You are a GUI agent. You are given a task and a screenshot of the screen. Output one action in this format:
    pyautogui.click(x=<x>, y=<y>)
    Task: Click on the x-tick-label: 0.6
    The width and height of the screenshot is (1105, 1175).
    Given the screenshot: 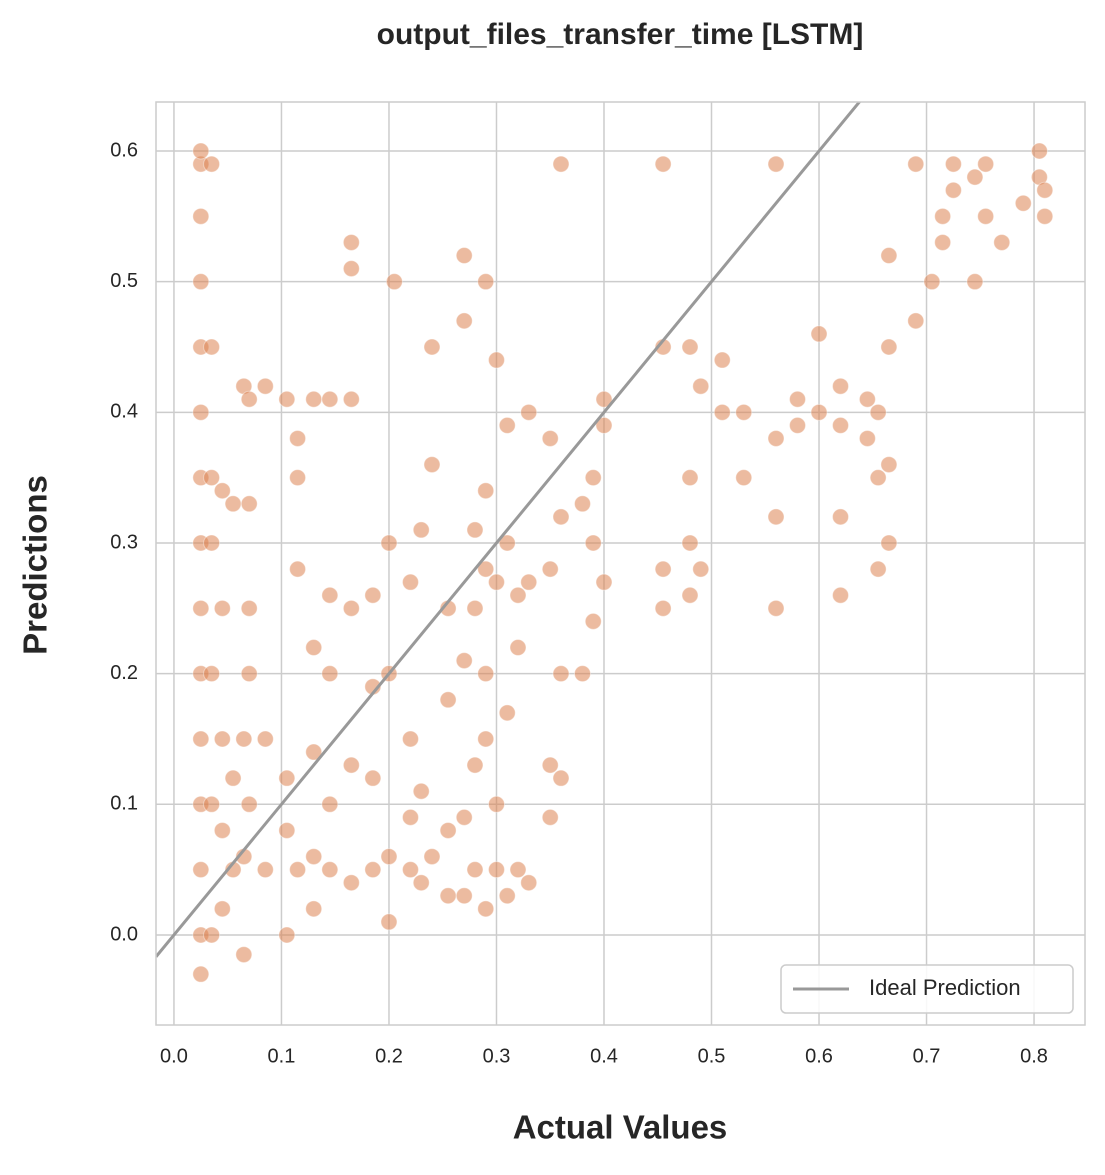 What is the action you would take?
    pyautogui.click(x=819, y=1056)
    